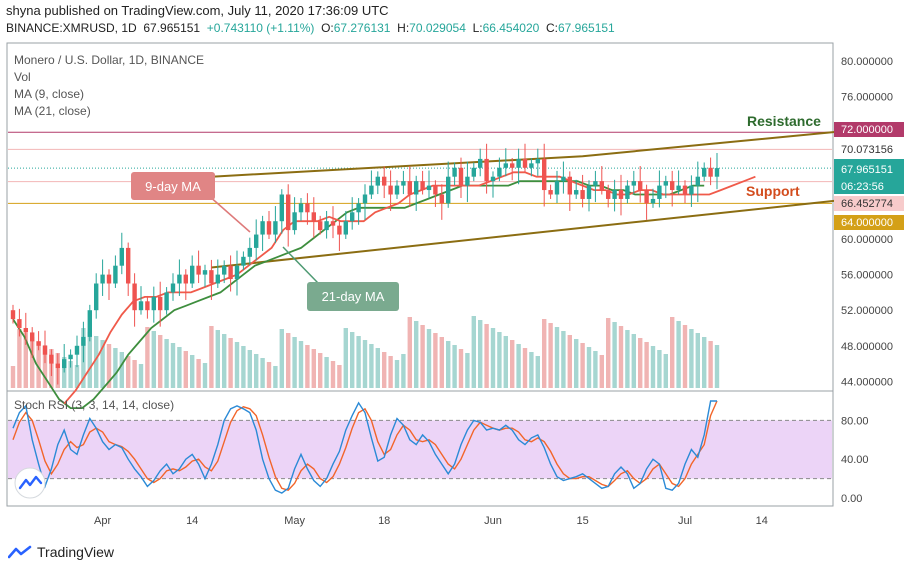 This screenshot has width=911, height=572. Describe the element at coordinates (71, 28) in the screenshot. I see `symbol-label: BINANCE:XMRUSD, 1D` at that location.